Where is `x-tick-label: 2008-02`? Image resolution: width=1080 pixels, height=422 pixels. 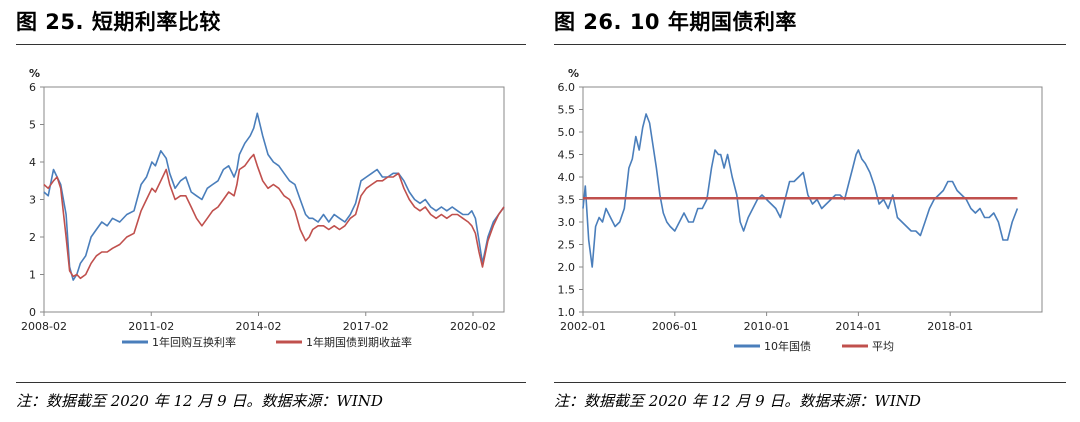
x-tick-label: 2008-02 is located at coordinates (44, 326).